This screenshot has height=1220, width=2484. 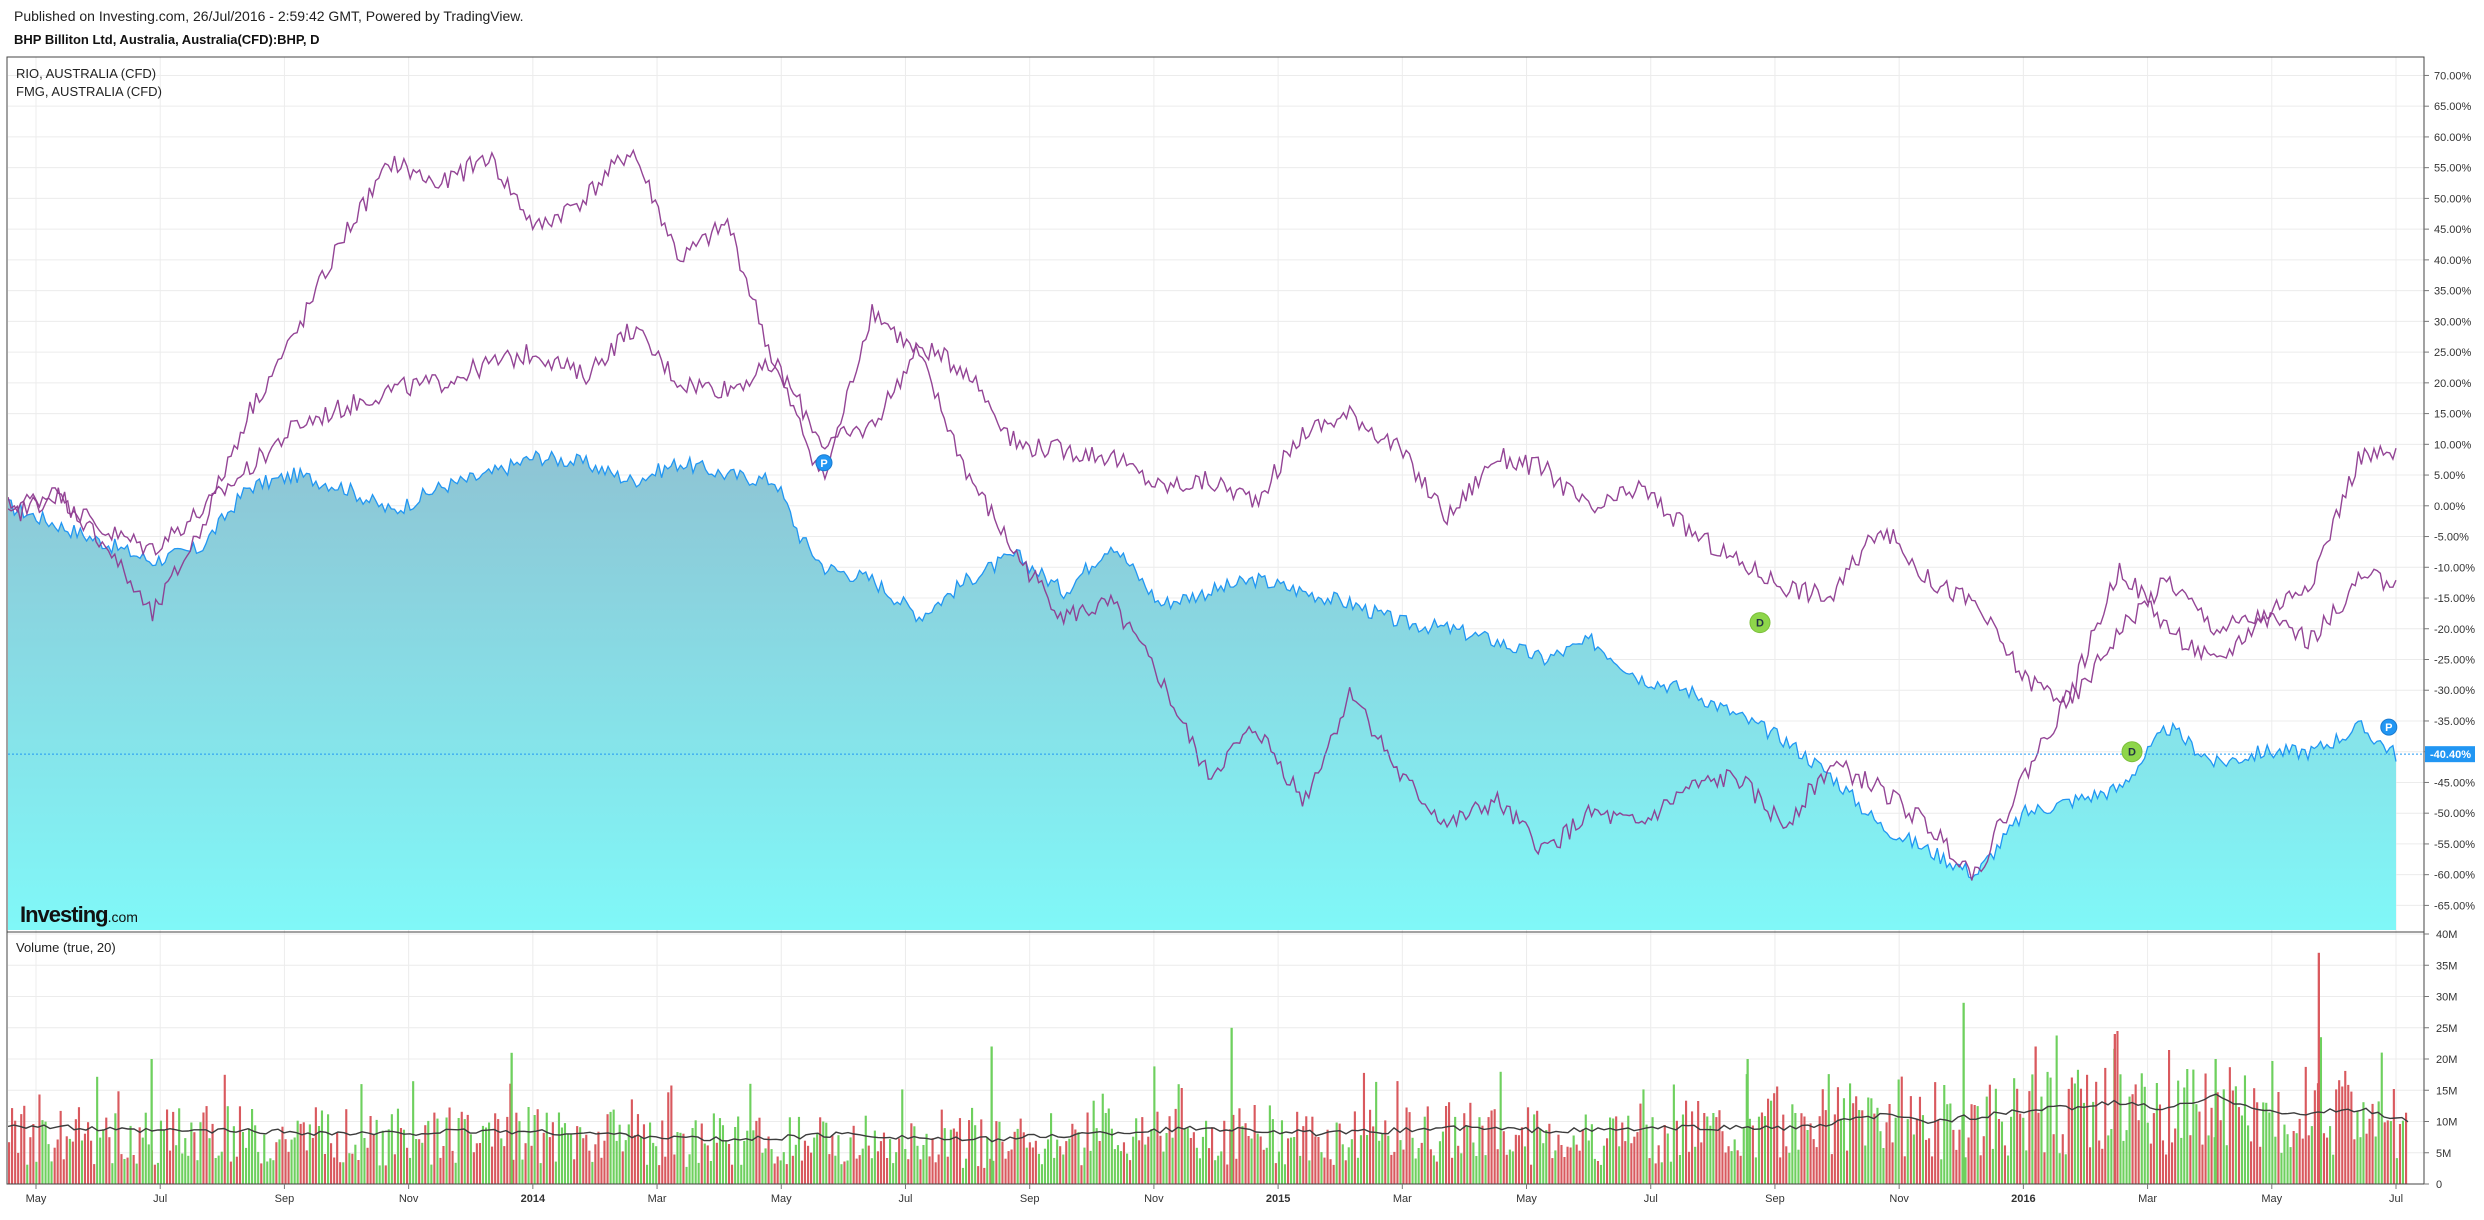 I want to click on legend-entry-rio: RIO, AUSTRALIA (CFD), so click(x=86, y=73).